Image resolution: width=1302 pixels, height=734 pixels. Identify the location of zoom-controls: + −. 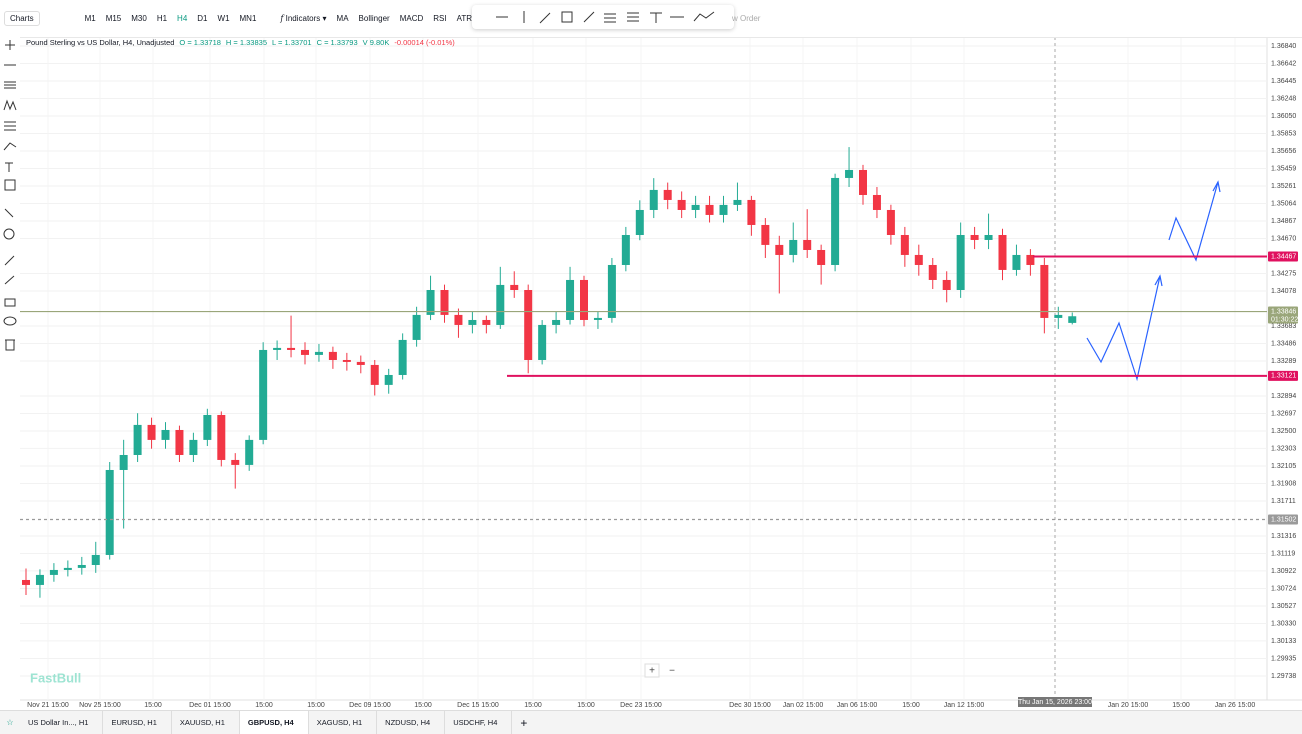
(659, 670).